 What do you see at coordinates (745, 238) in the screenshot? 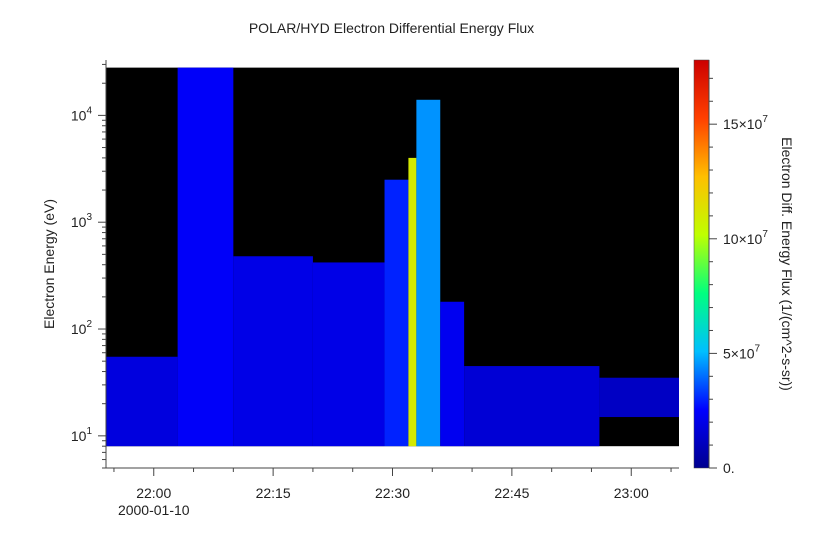
I see `colorbar-tick-label: 10×107` at bounding box center [745, 238].